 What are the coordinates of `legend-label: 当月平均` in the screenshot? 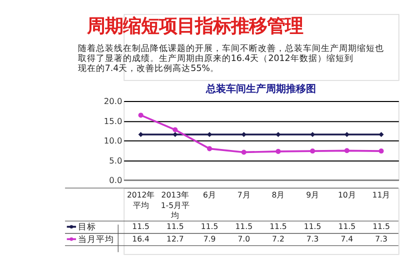 It's located at (96, 239).